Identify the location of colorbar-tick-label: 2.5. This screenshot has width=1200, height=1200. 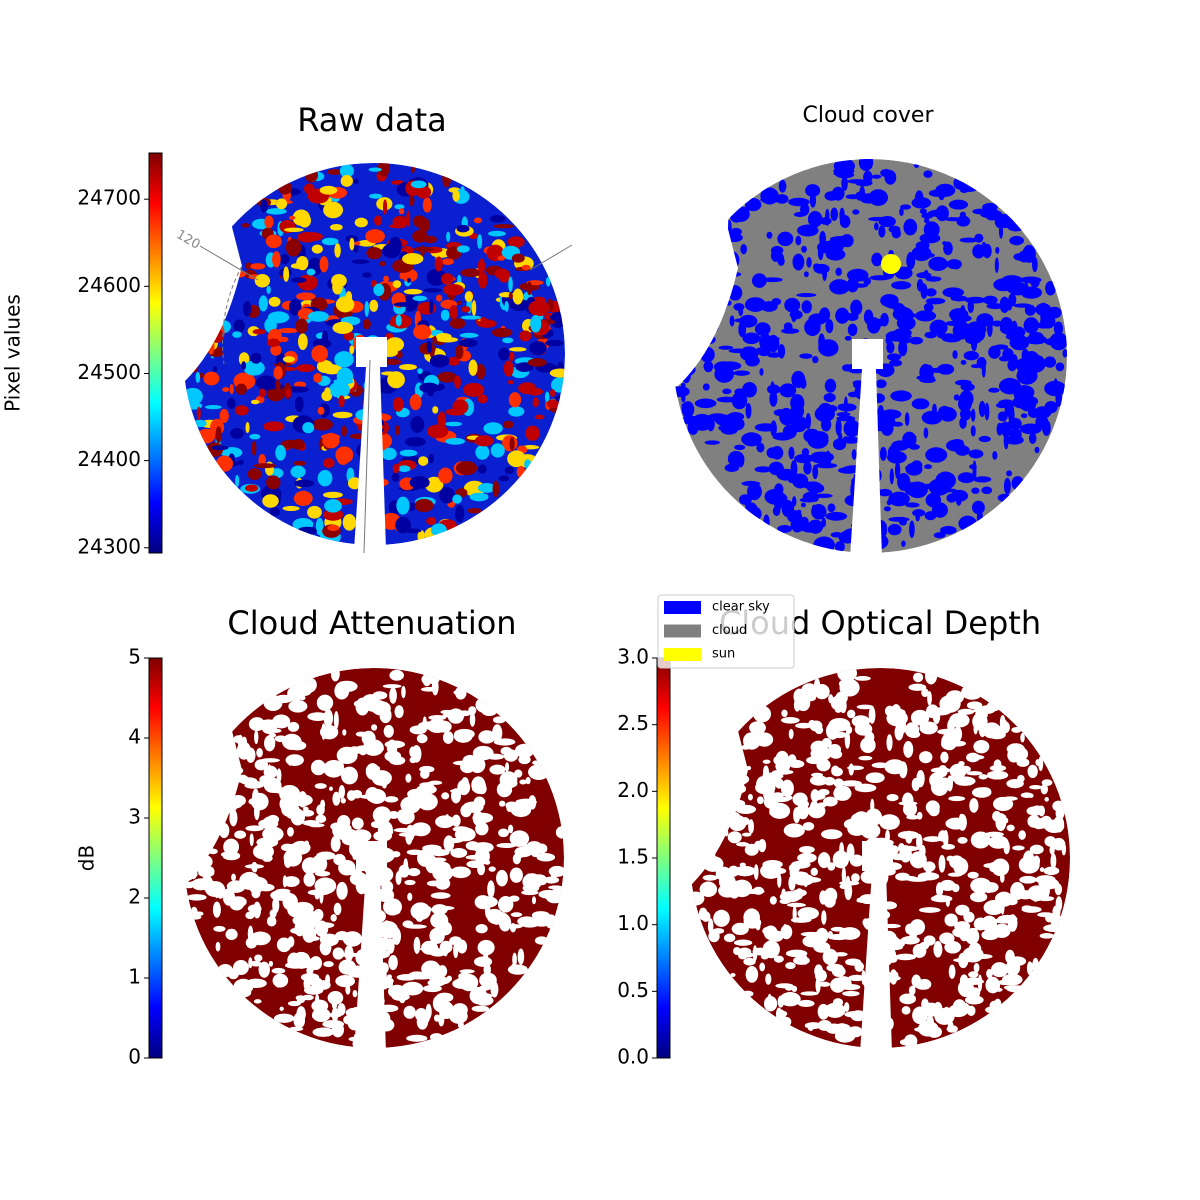
(633, 723).